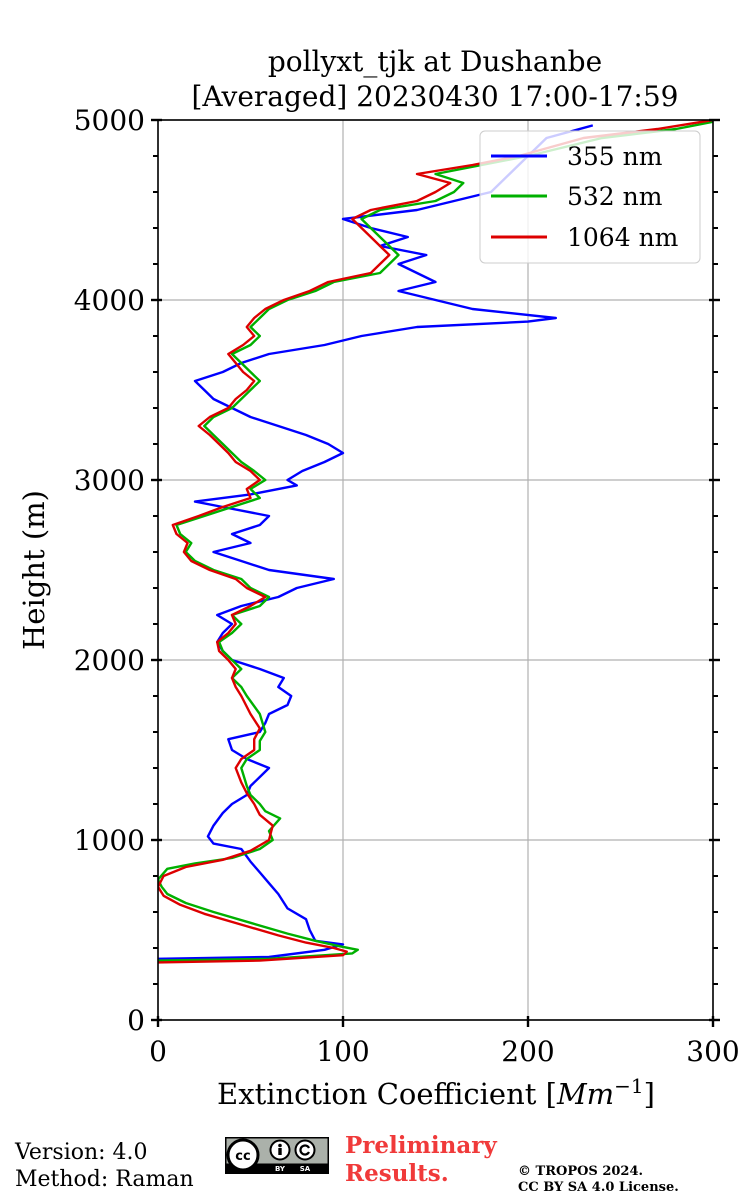 This screenshot has width=750, height=1200. Describe the element at coordinates (342, 1051) in the screenshot. I see `x-tick-label: 100` at that location.